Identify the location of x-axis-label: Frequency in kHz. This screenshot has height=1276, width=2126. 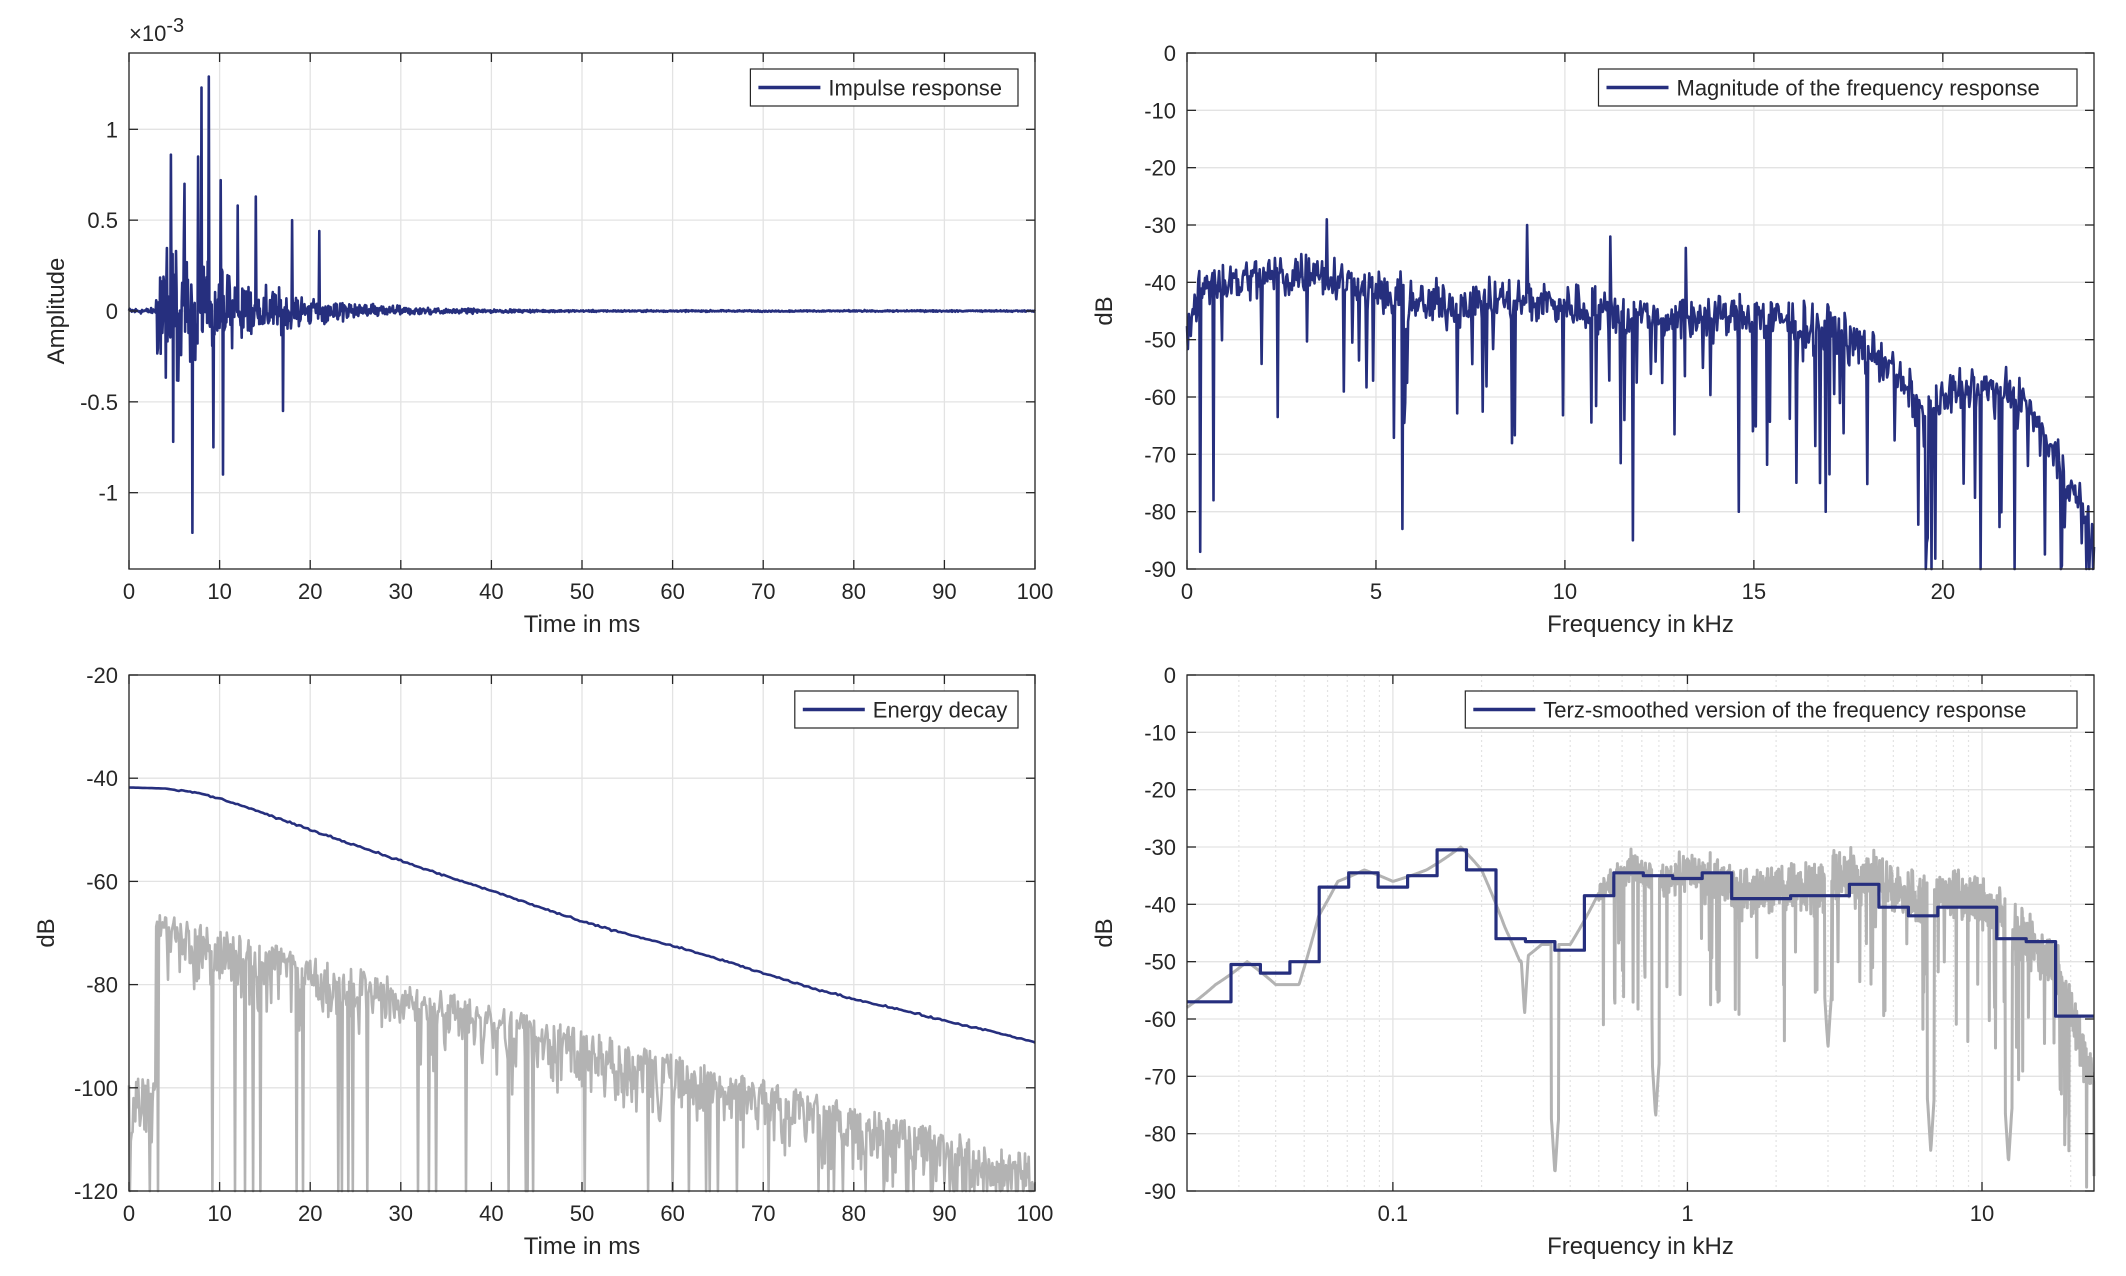
(1640, 624).